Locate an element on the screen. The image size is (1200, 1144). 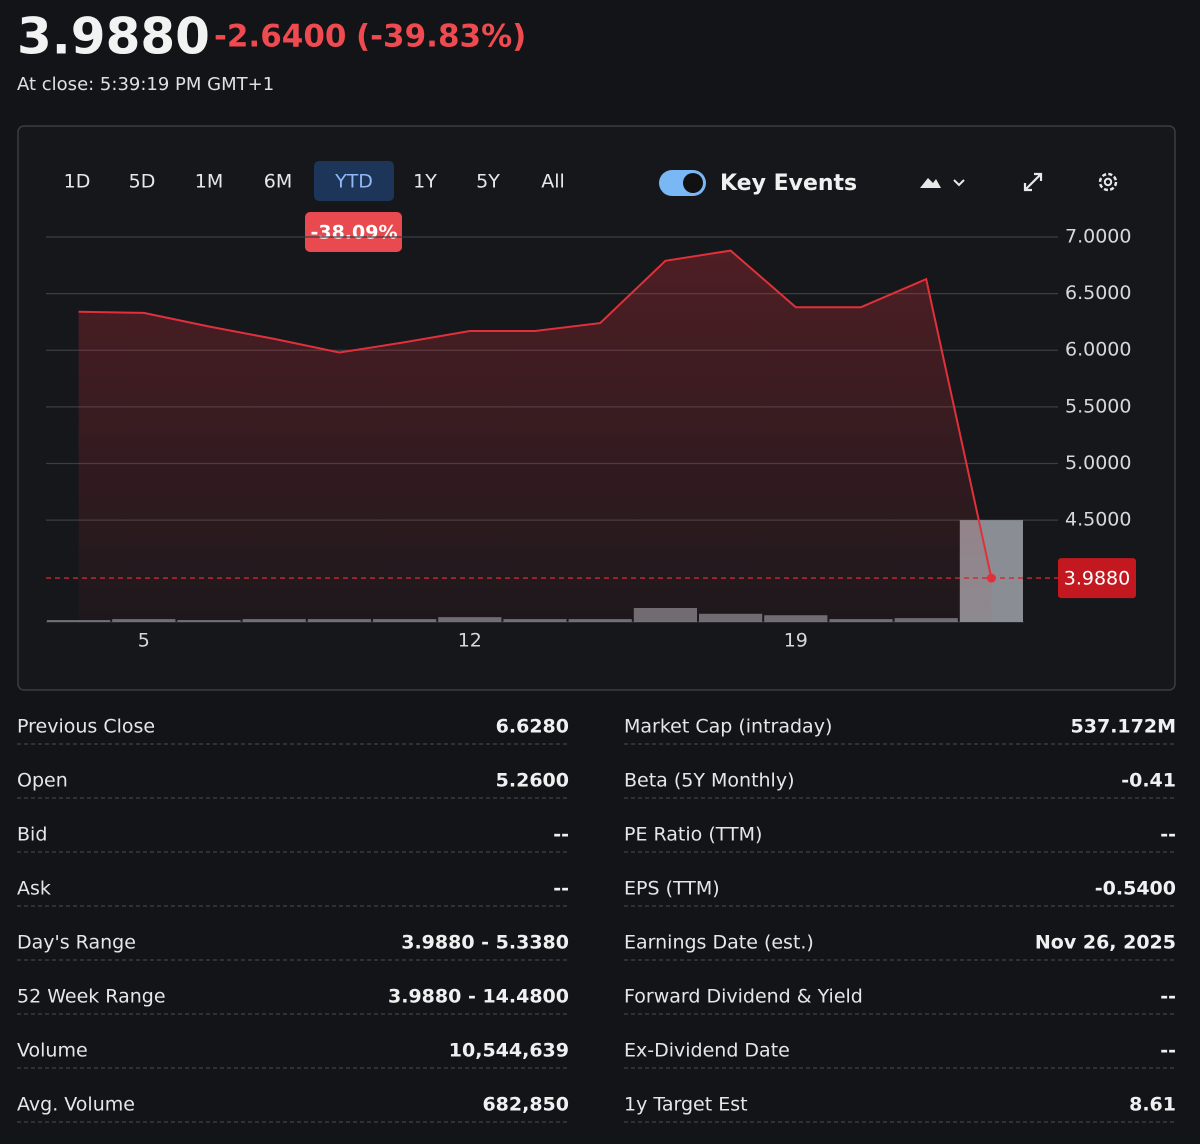
stat-label: 1y Target Est is located at coordinates (686, 1105).